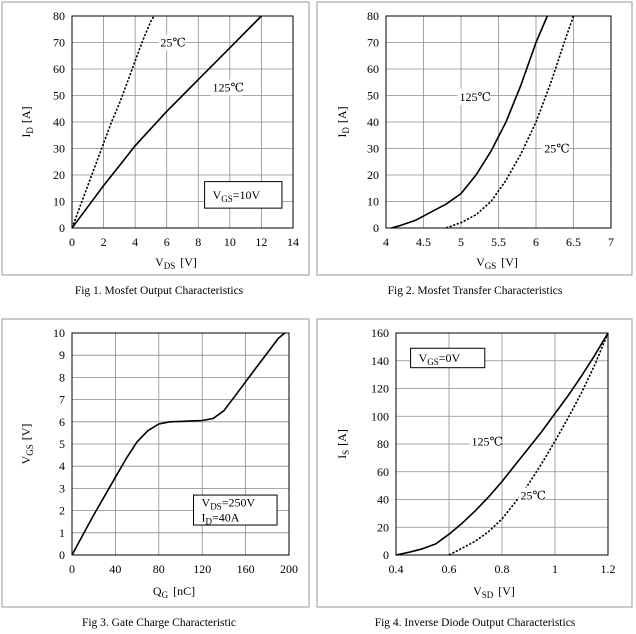 This screenshot has height=634, width=636. What do you see at coordinates (62, 466) in the screenshot?
I see `y-tick-label: 4` at bounding box center [62, 466].